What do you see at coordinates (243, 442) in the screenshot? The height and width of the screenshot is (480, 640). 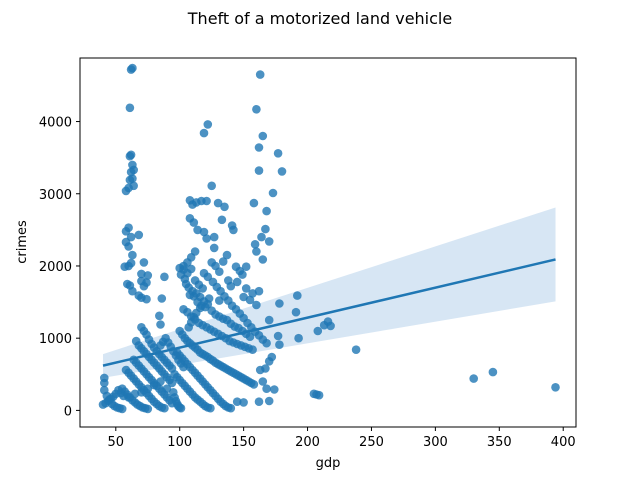 I see `x-tick-label: 150` at bounding box center [243, 442].